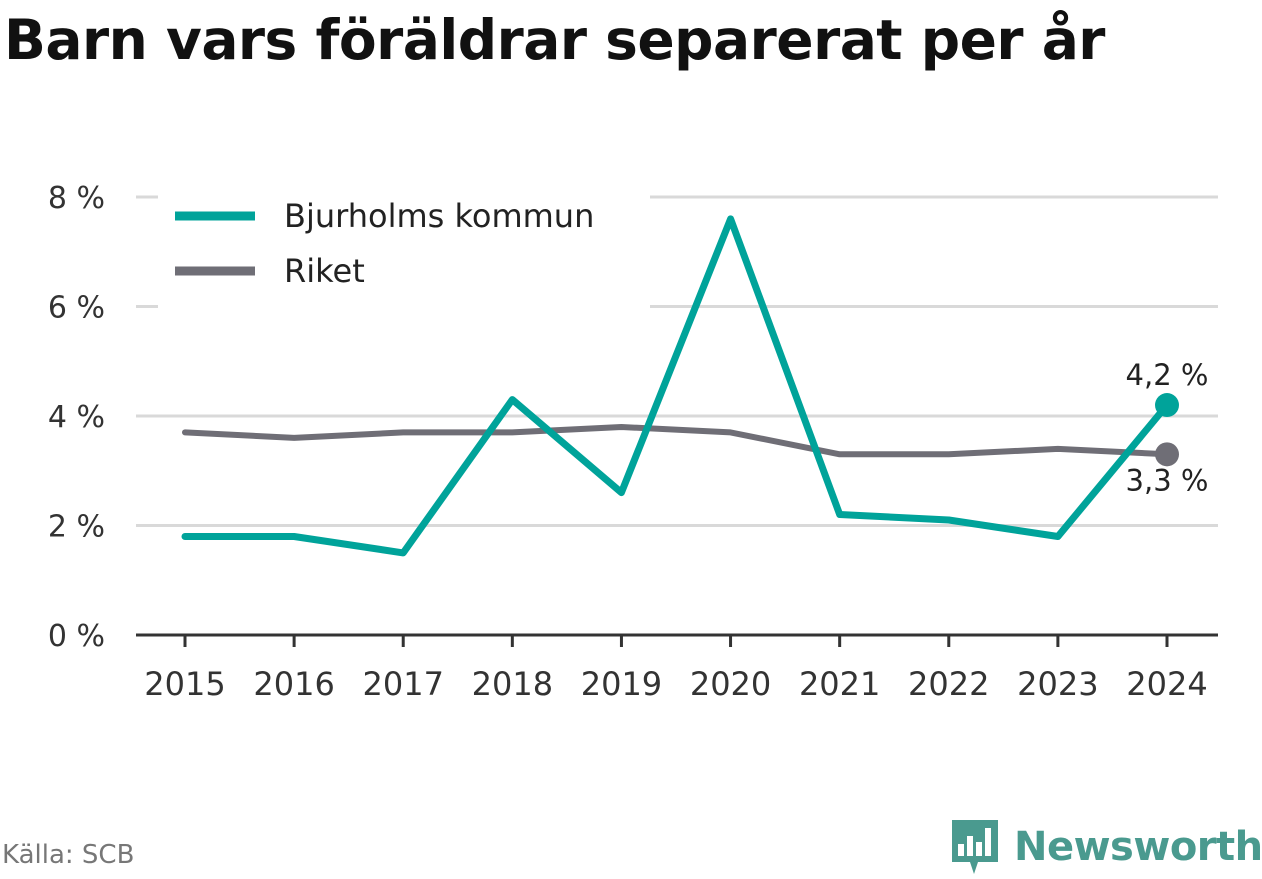  Describe the element at coordinates (76, 527) in the screenshot. I see `y-tick-label: 2 %` at that location.